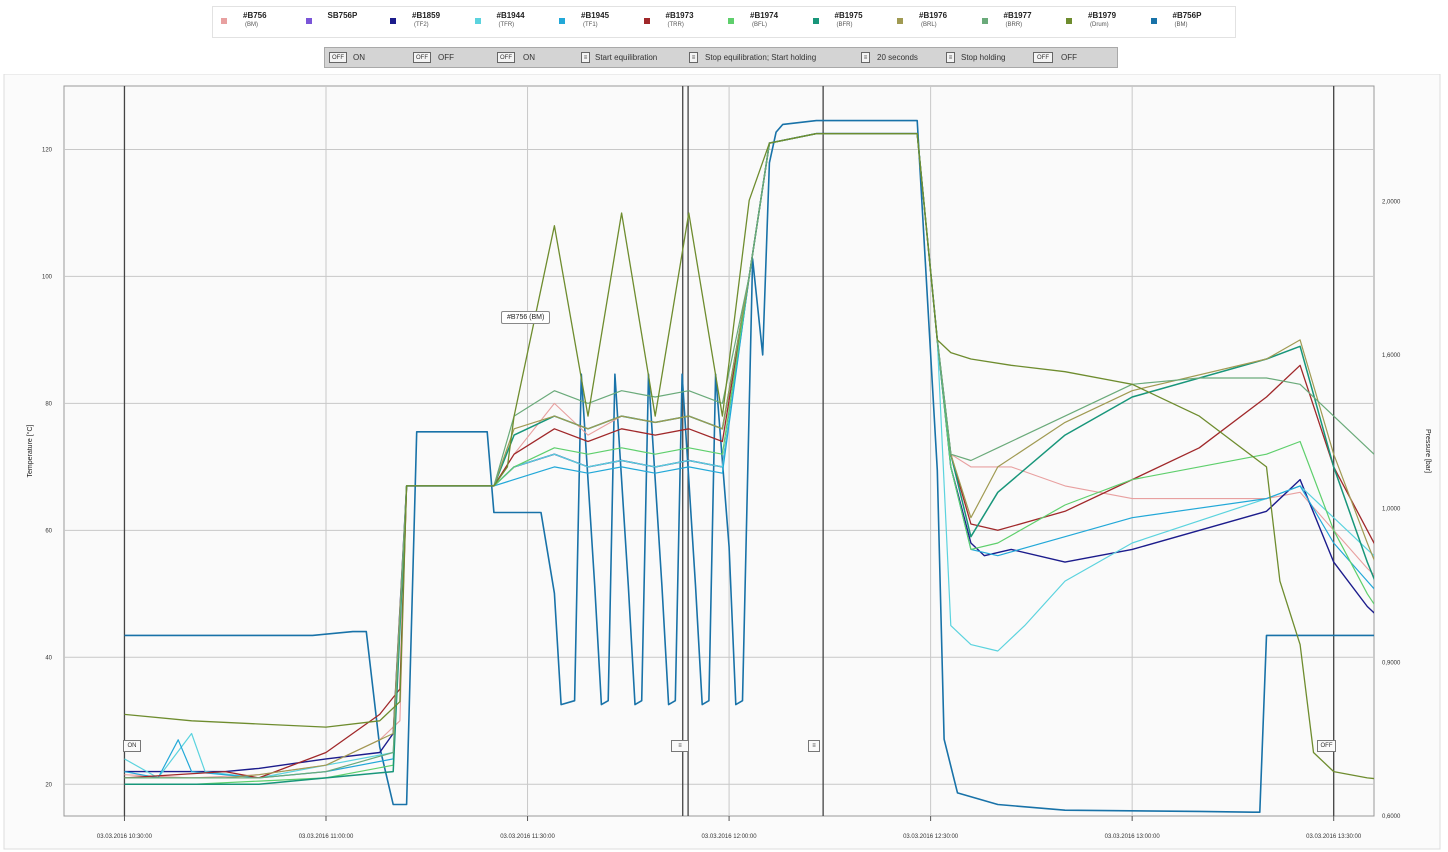 Image resolution: width=1448 pixels, height=852 pixels. What do you see at coordinates (590, 25) in the screenshot?
I see `legend-series-location: (TF1)` at bounding box center [590, 25].